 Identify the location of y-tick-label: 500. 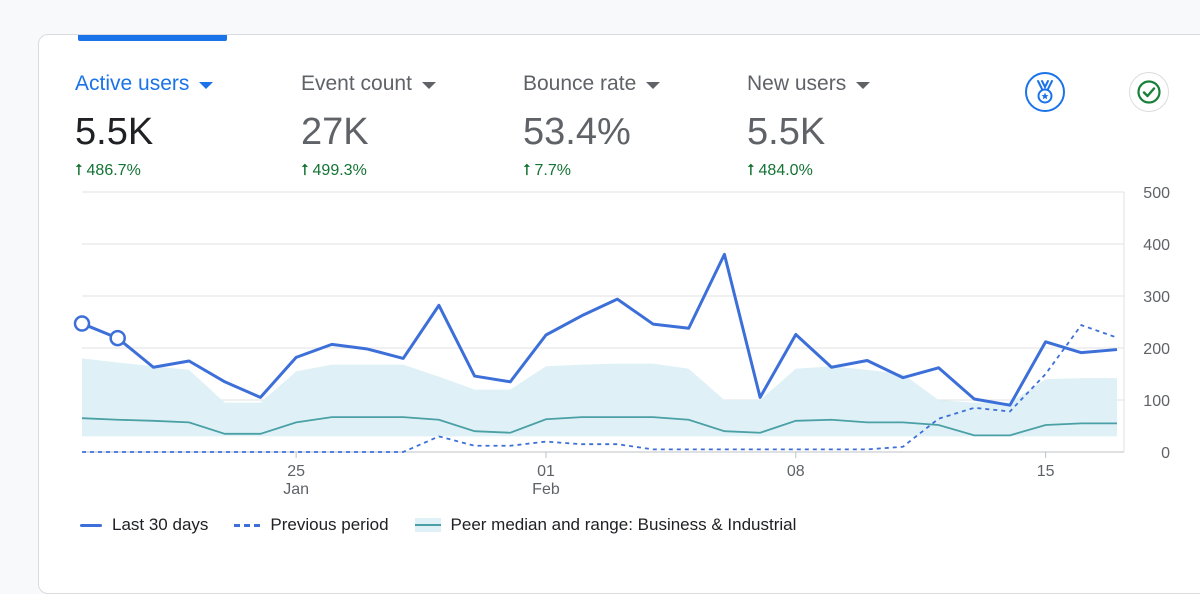
(1156, 193).